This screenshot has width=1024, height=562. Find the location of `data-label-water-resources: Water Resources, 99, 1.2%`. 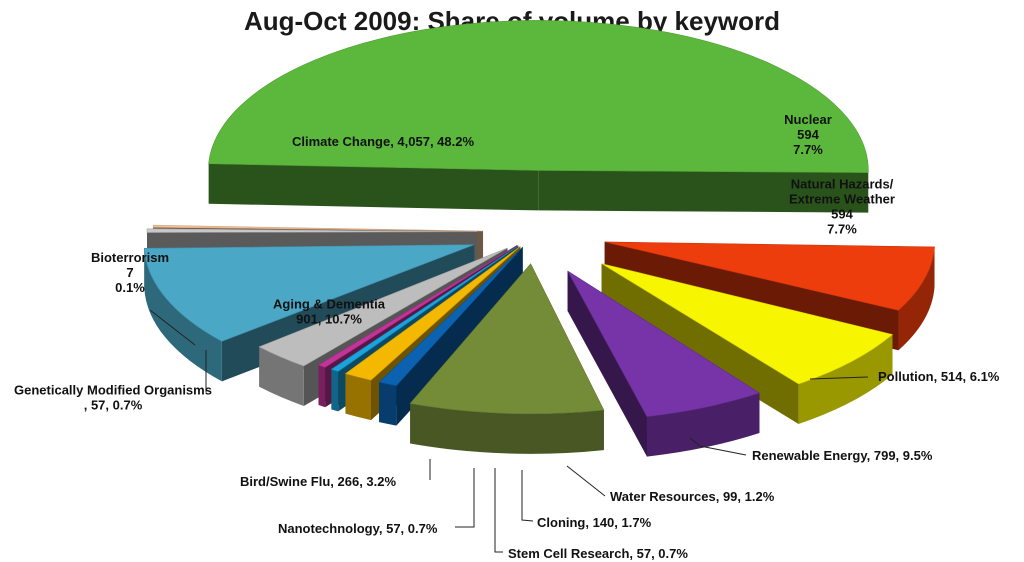

data-label-water-resources: Water Resources, 99, 1.2% is located at coordinates (670, 484).